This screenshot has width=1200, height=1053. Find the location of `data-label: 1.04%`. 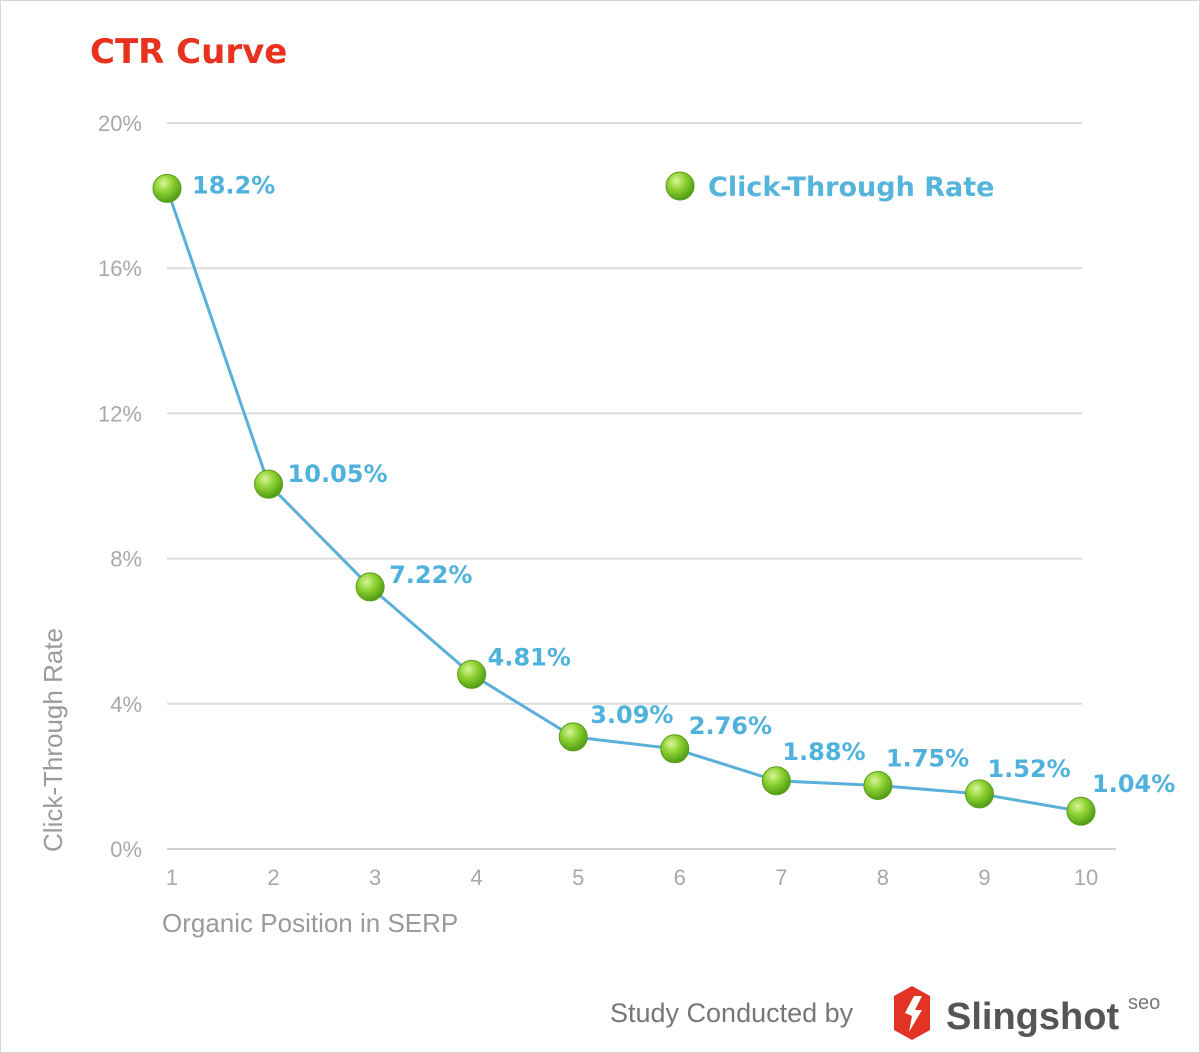

data-label: 1.04% is located at coordinates (1133, 784).